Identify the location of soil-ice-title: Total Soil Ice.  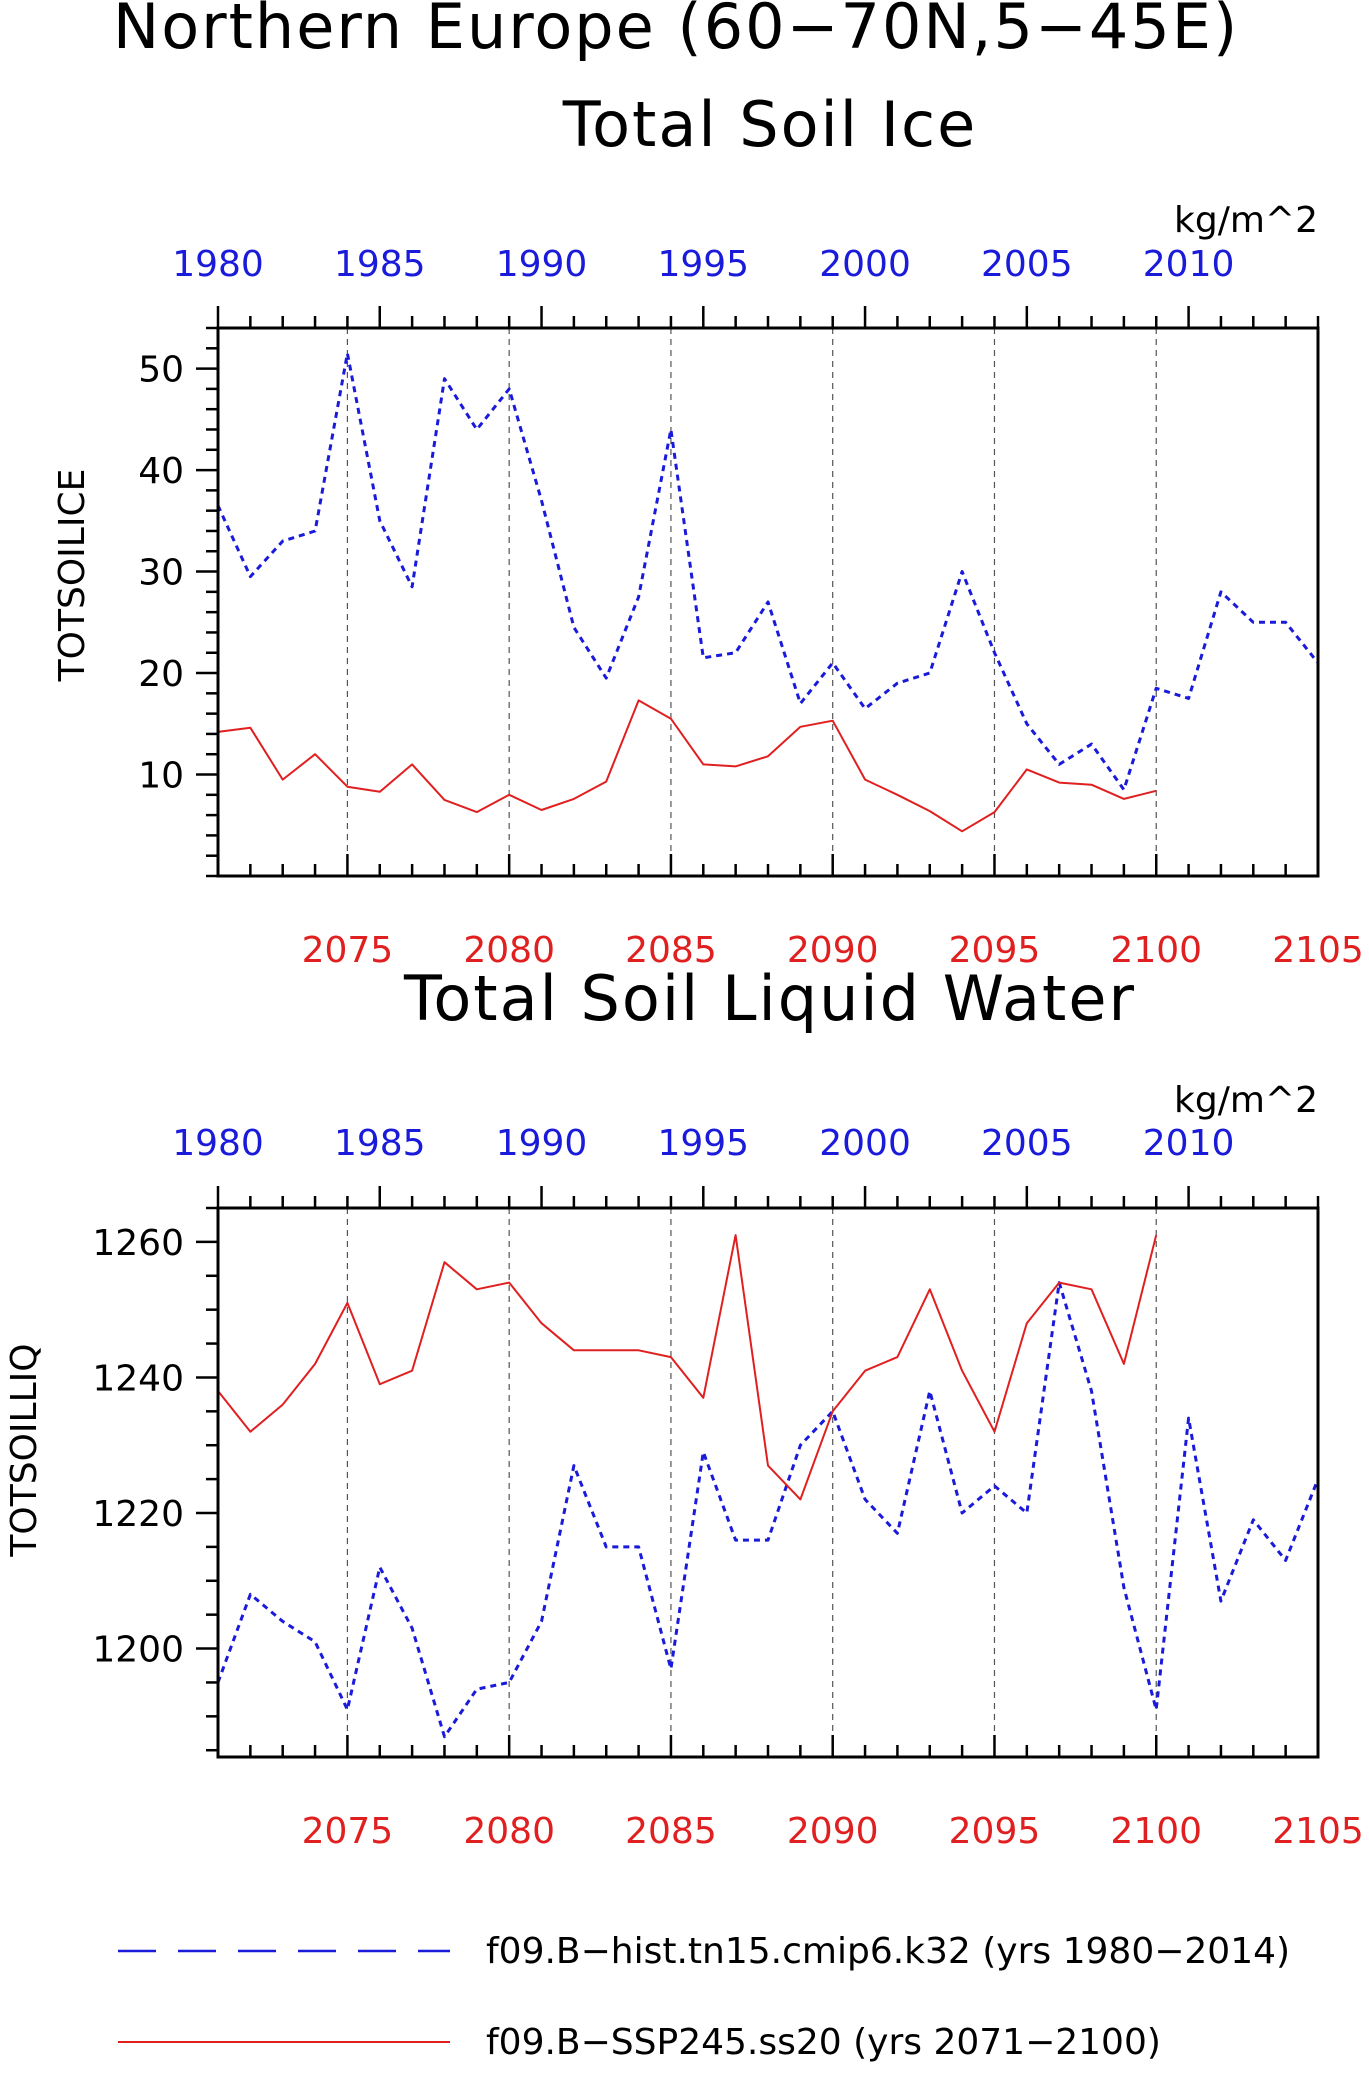
(769, 124).